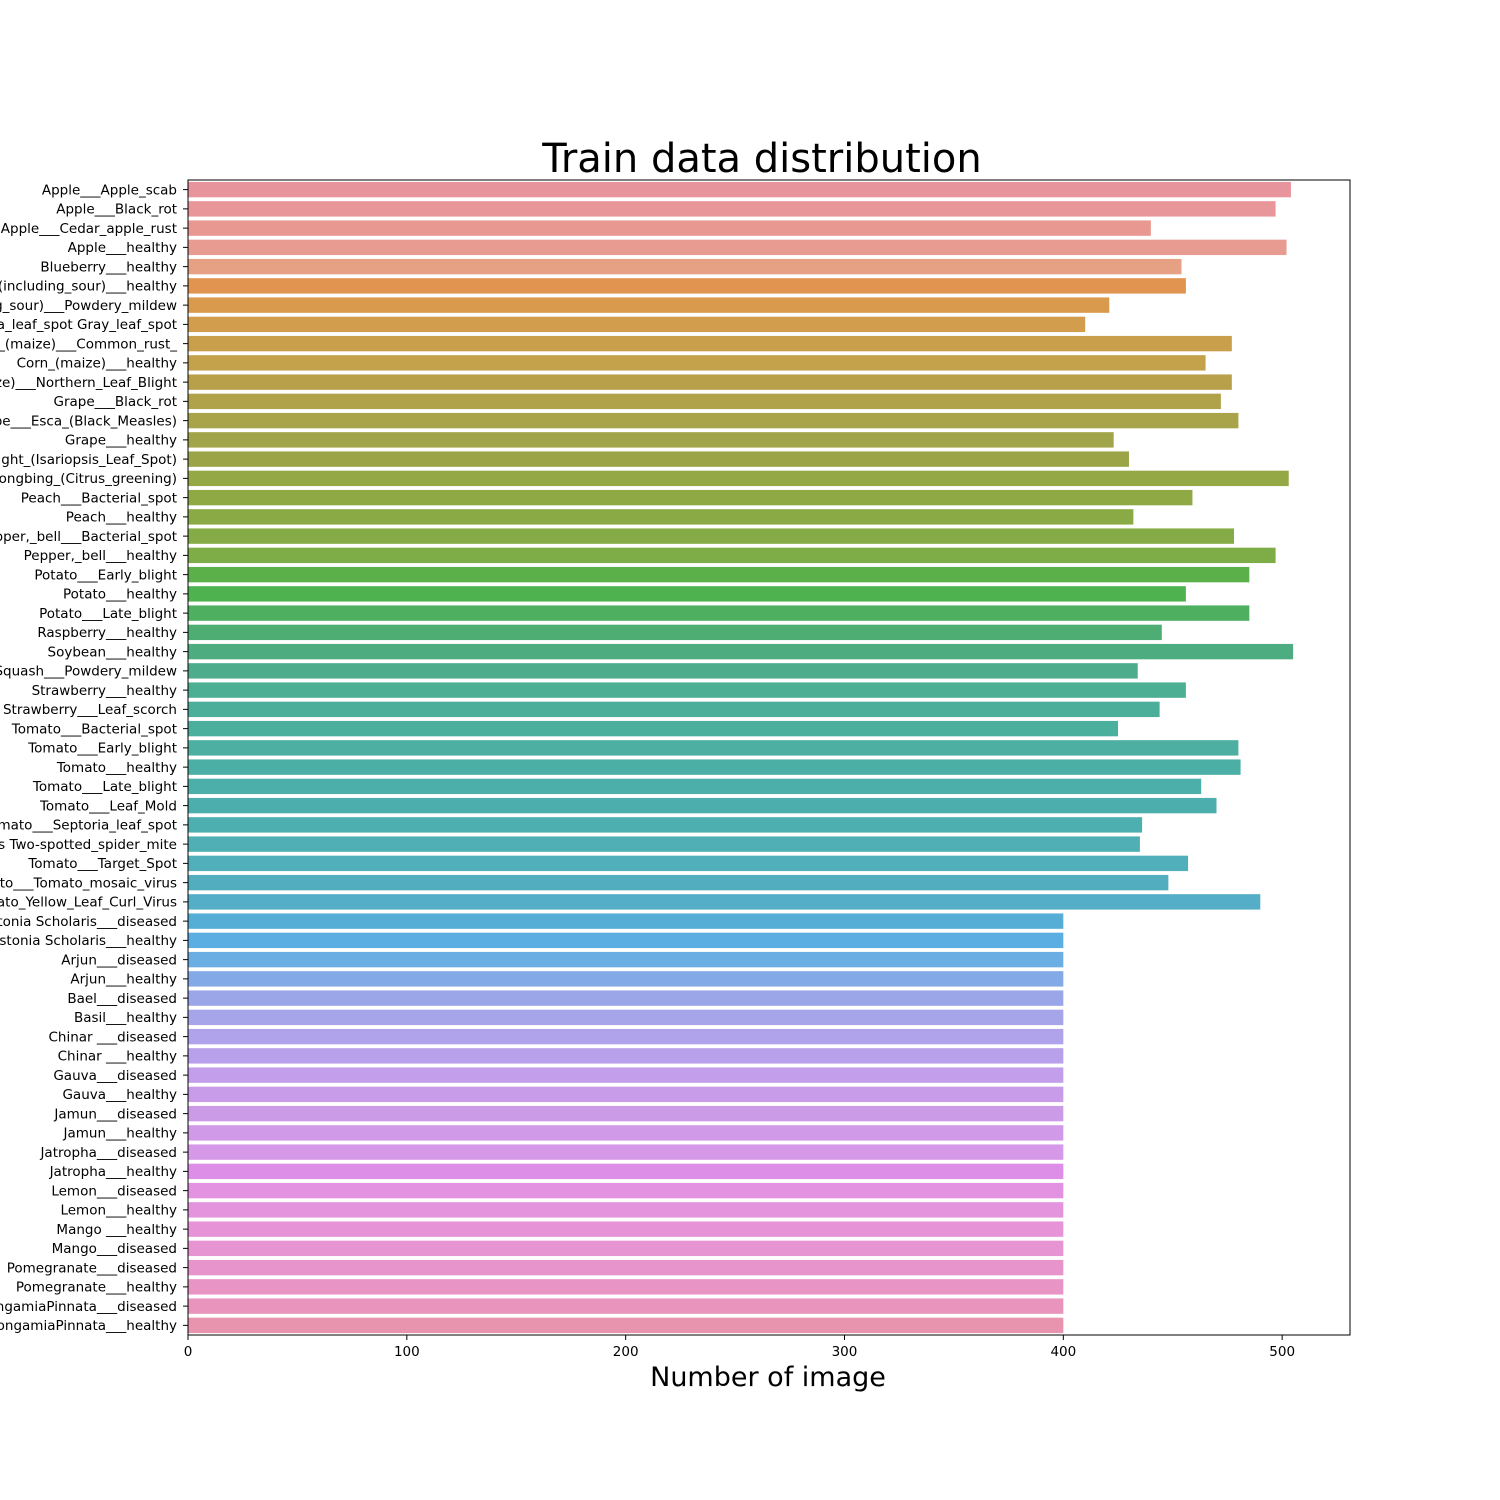 This screenshot has height=1500, width=1500. What do you see at coordinates (113, 1172) in the screenshot?
I see `y-tick-label: Jatropha___healthy` at bounding box center [113, 1172].